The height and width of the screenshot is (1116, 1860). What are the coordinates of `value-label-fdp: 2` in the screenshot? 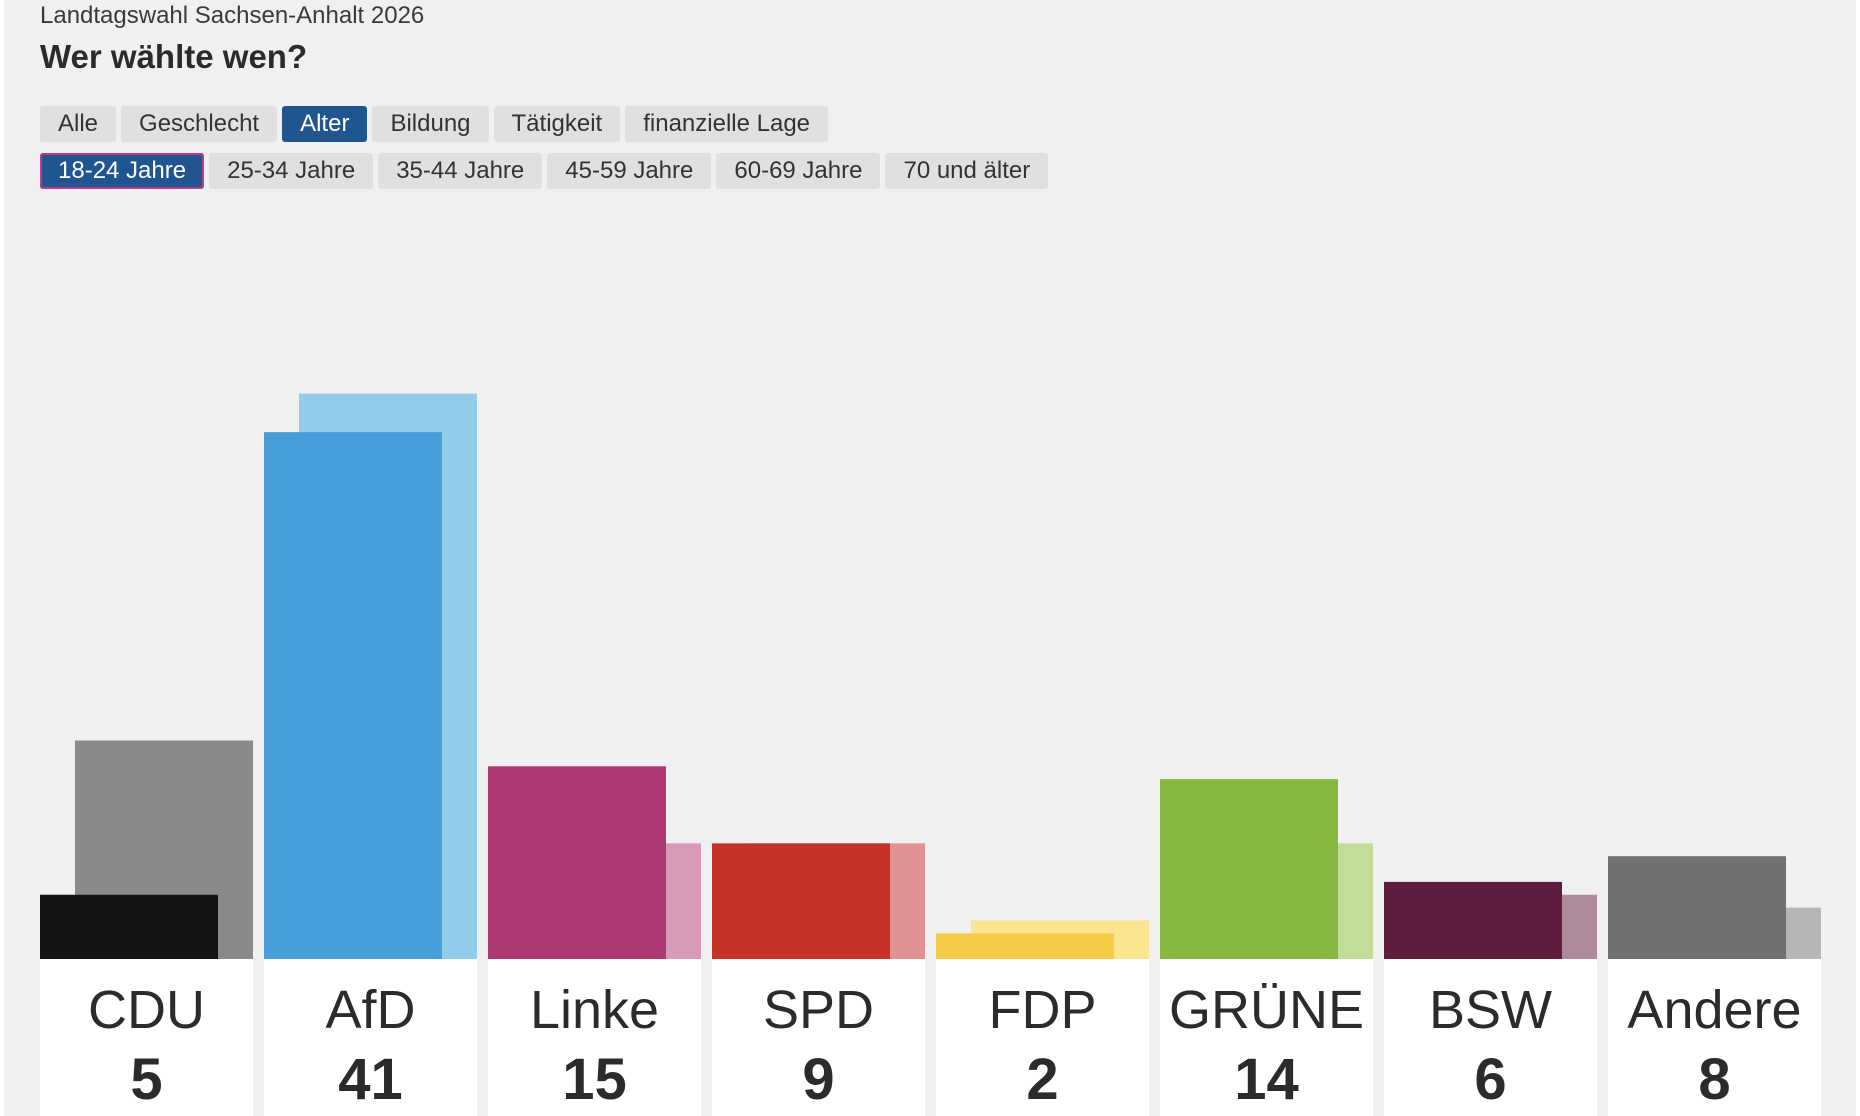 It's located at (1042, 1079).